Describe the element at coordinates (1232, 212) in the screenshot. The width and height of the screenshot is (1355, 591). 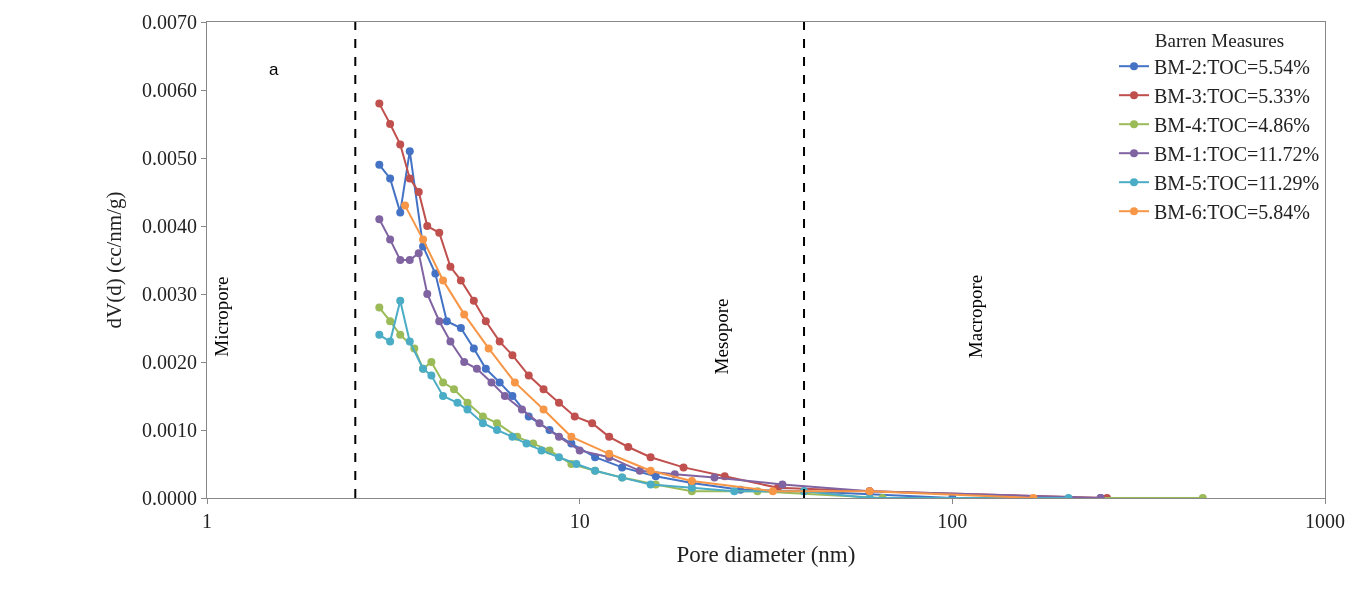
I see `legend-label: BM-6:TOC=5.84%` at that location.